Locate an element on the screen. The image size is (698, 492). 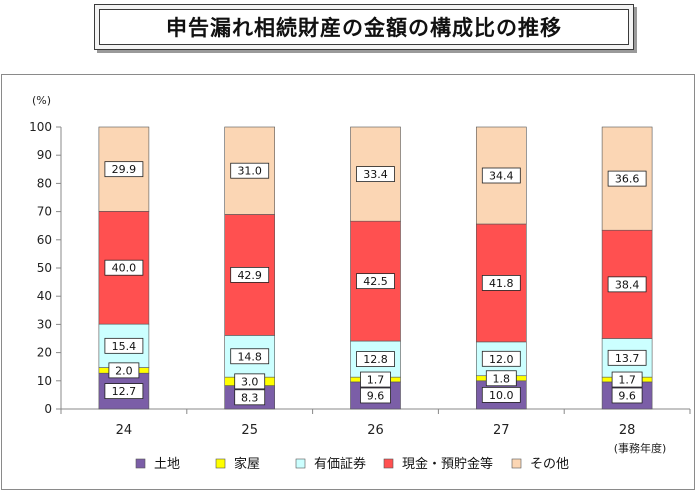
data-label: 34.4 is located at coordinates (501, 176).